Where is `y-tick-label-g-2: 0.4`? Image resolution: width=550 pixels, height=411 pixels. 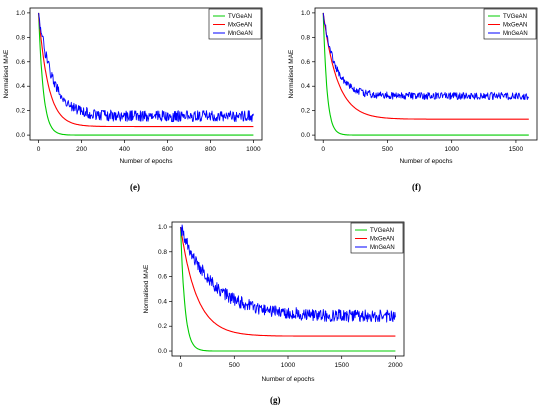 y-tick-label-g-2: 0.4 is located at coordinates (162, 301).